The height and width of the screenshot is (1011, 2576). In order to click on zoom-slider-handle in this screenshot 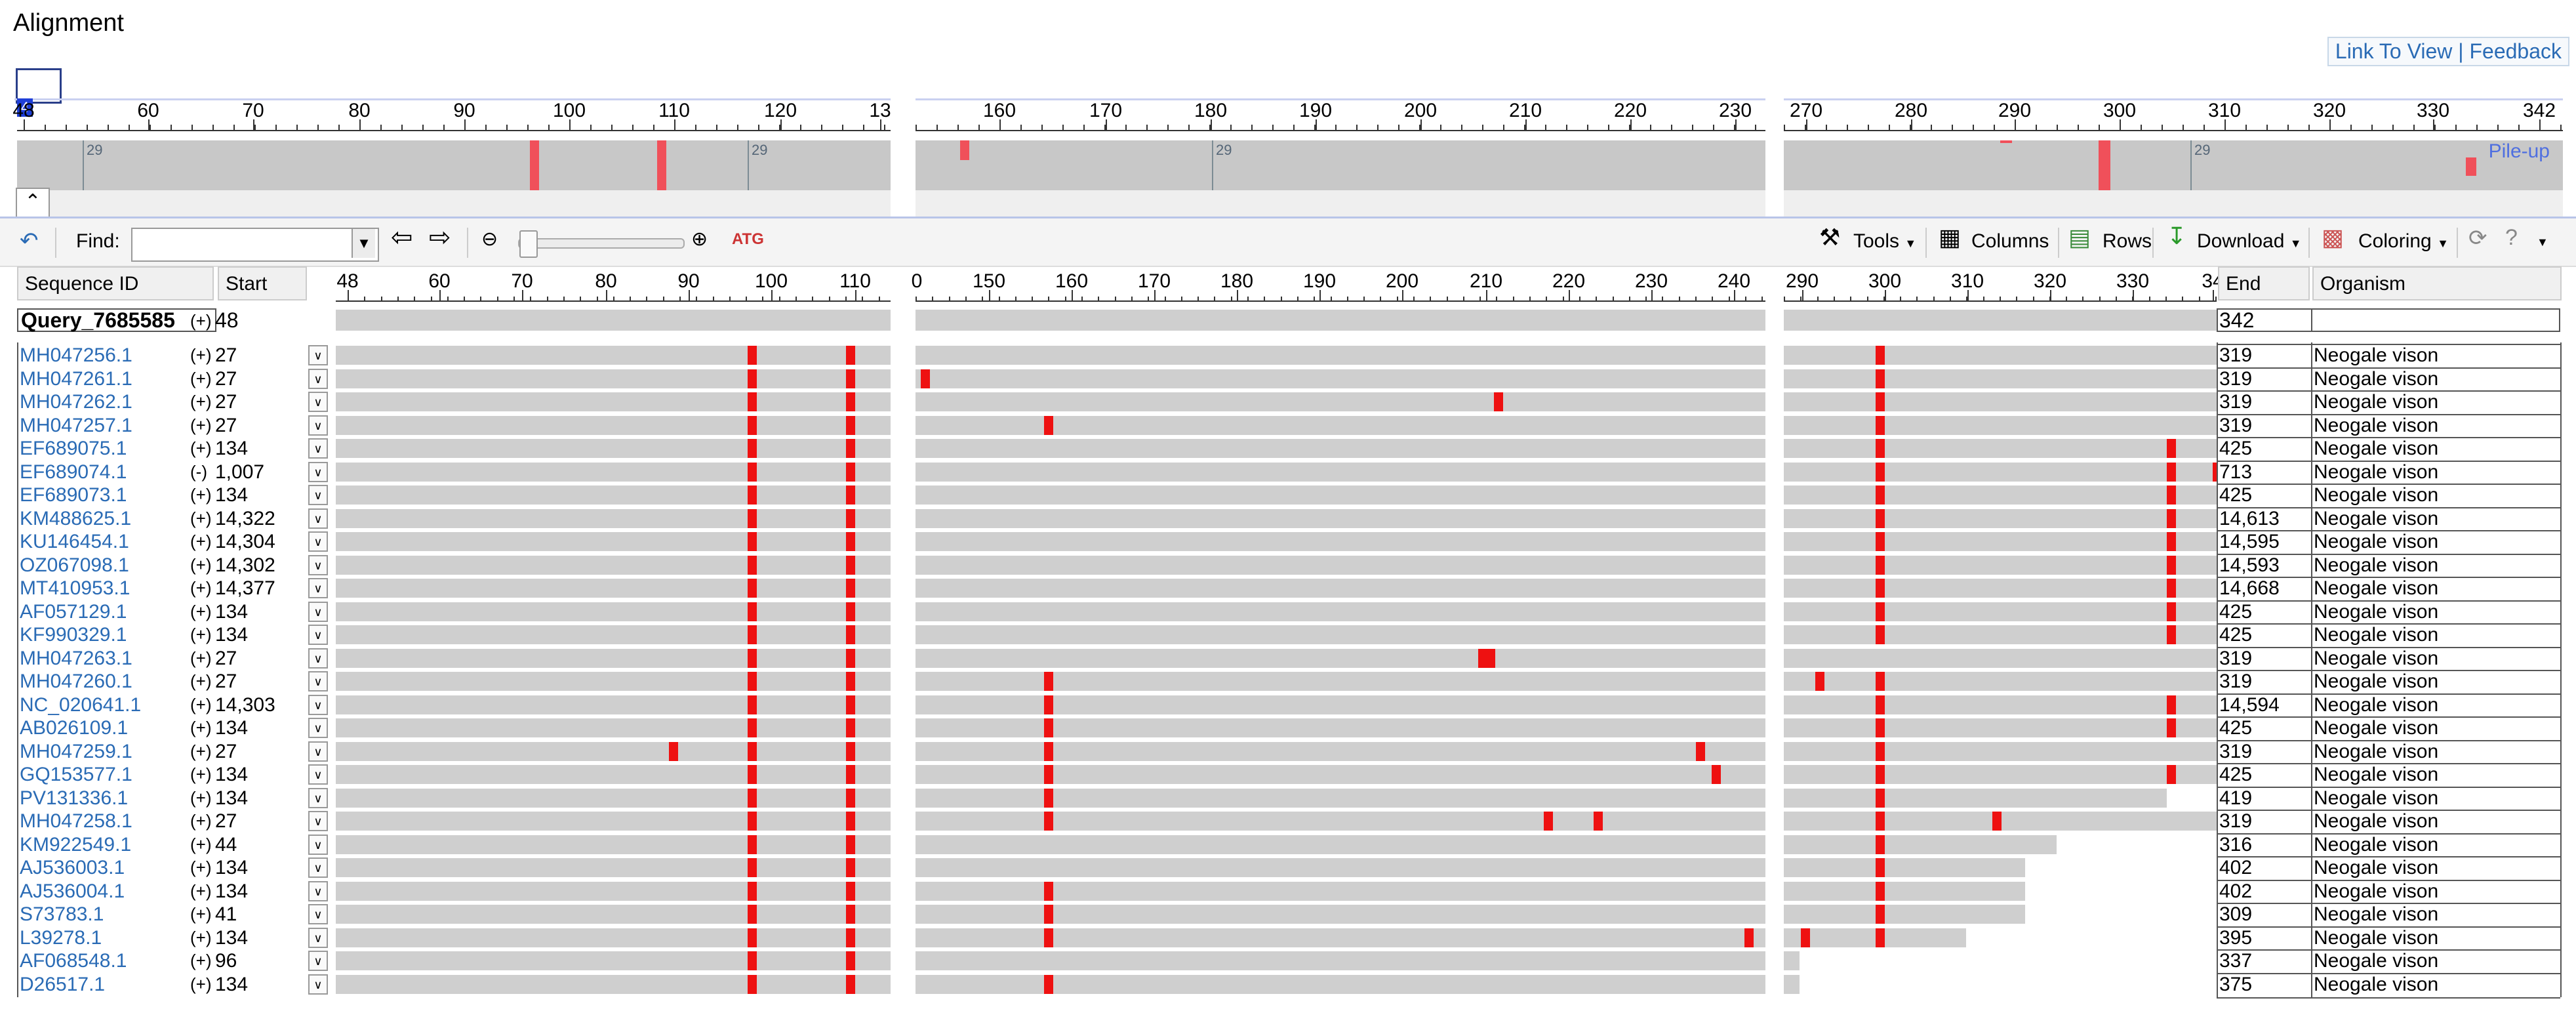, I will do `click(528, 244)`.